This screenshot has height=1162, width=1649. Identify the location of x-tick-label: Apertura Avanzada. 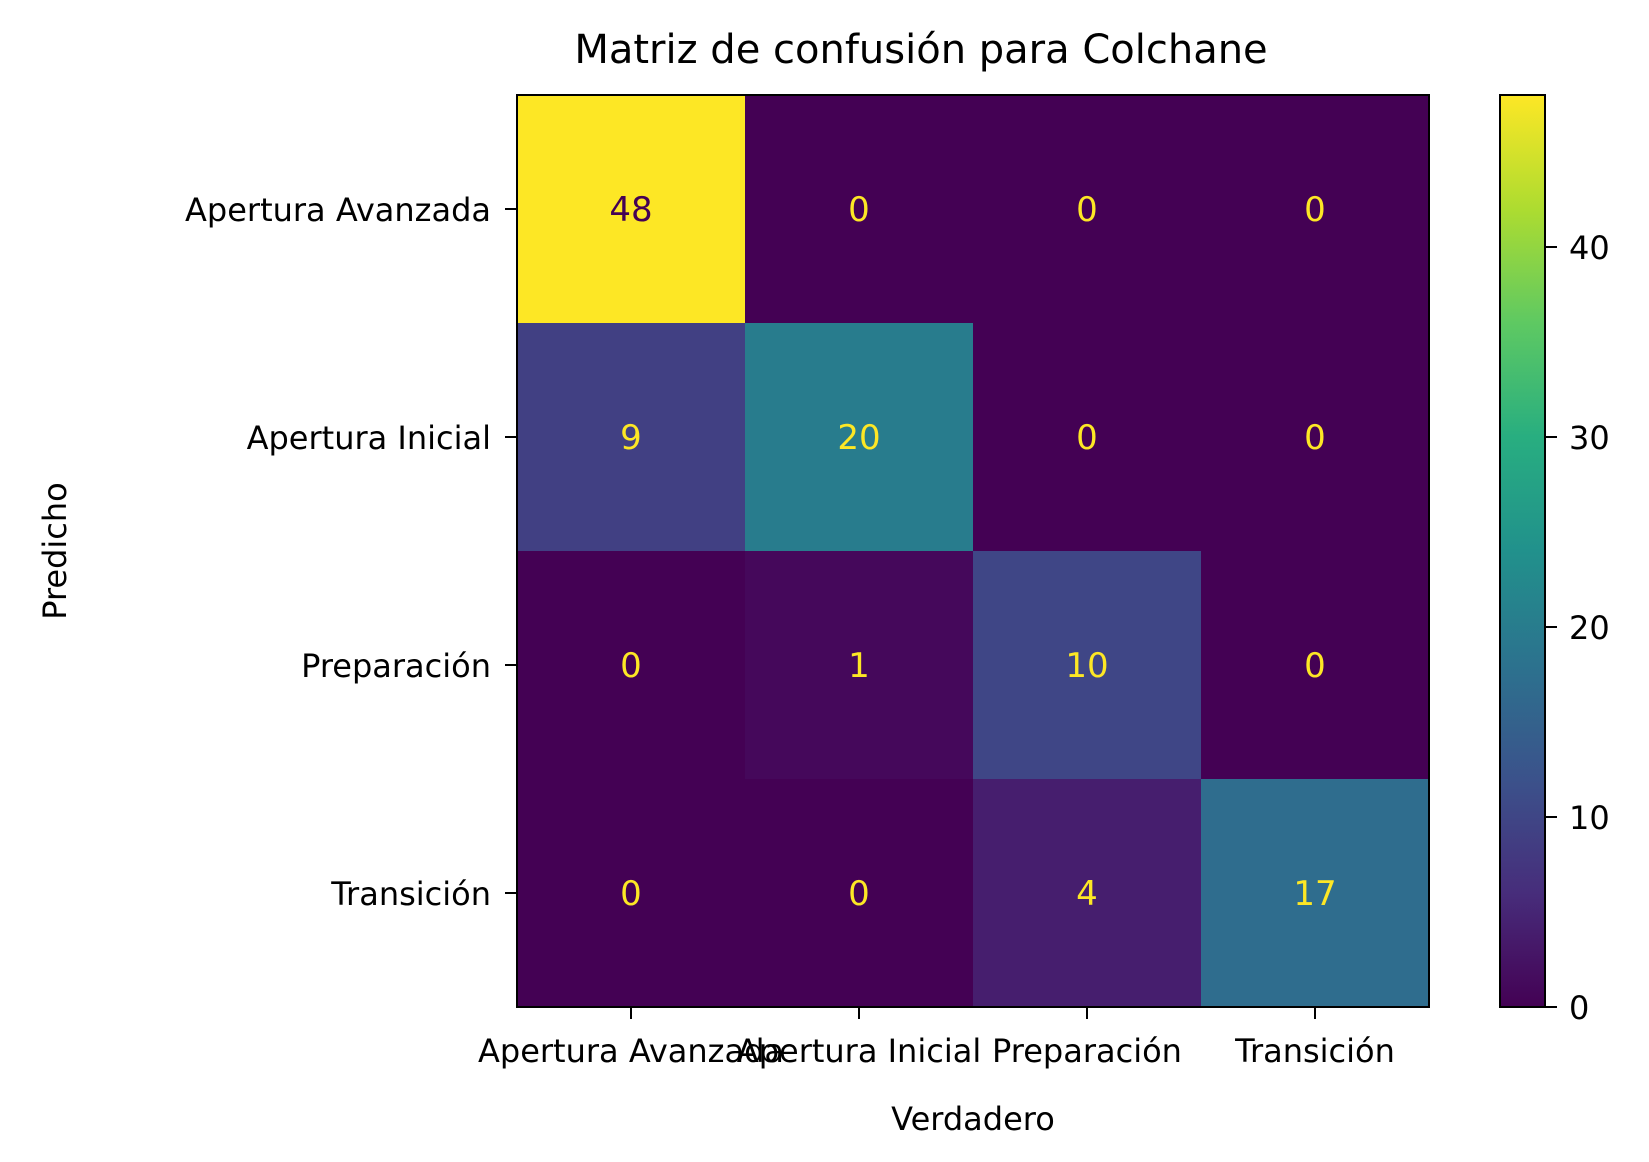
(631, 1051).